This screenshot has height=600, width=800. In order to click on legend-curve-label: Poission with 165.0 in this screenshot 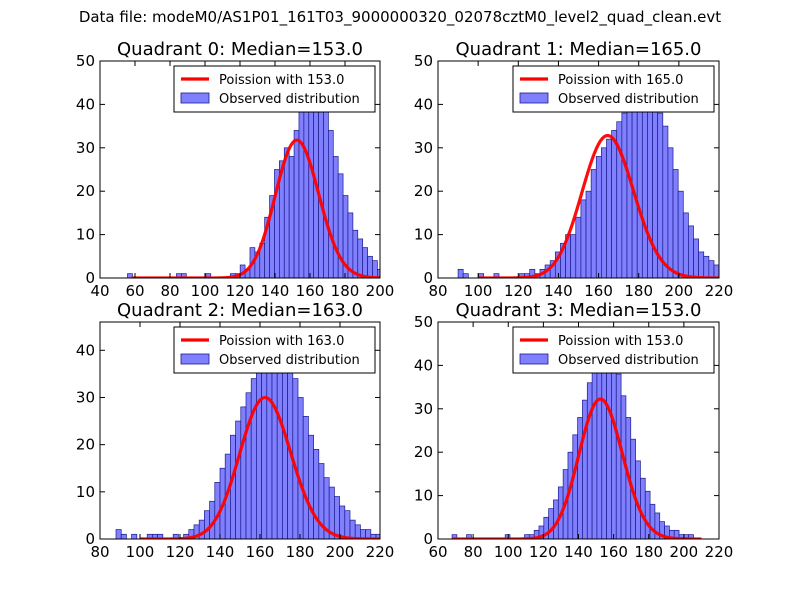, I will do `click(620, 80)`.